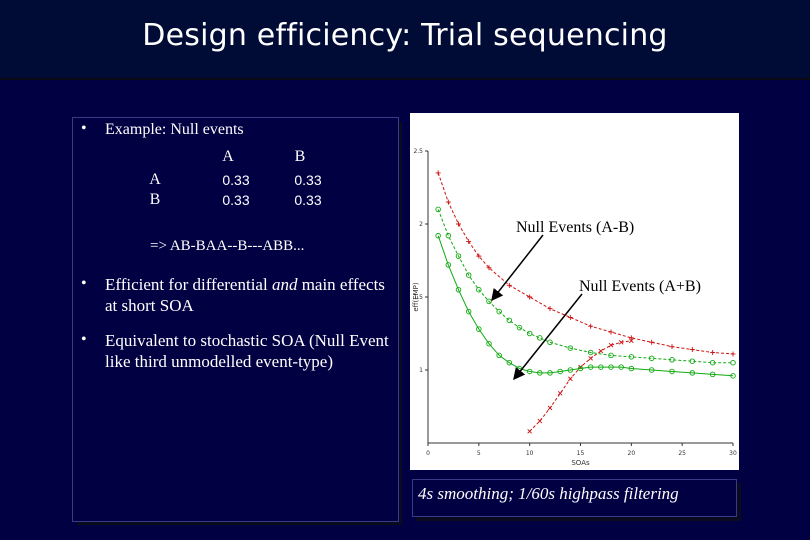  Describe the element at coordinates (245, 295) in the screenshot. I see `bullet-efficient-post: main effects at short SOA` at that location.